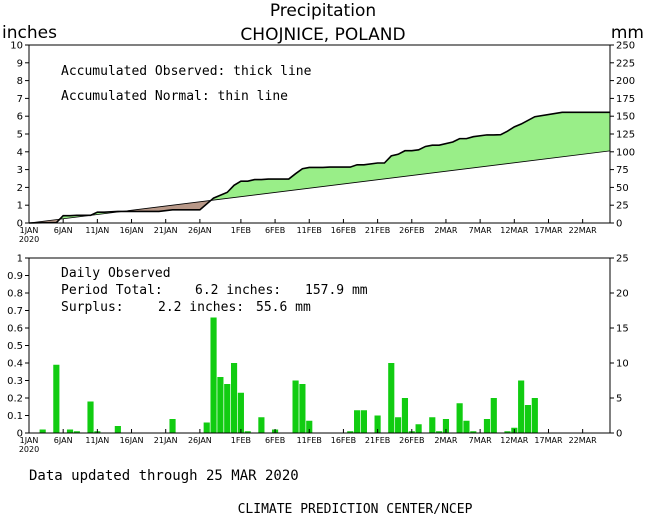 This screenshot has width=646, height=518. What do you see at coordinates (20, 63) in the screenshot?
I see `y-tick-label: 9` at bounding box center [20, 63].